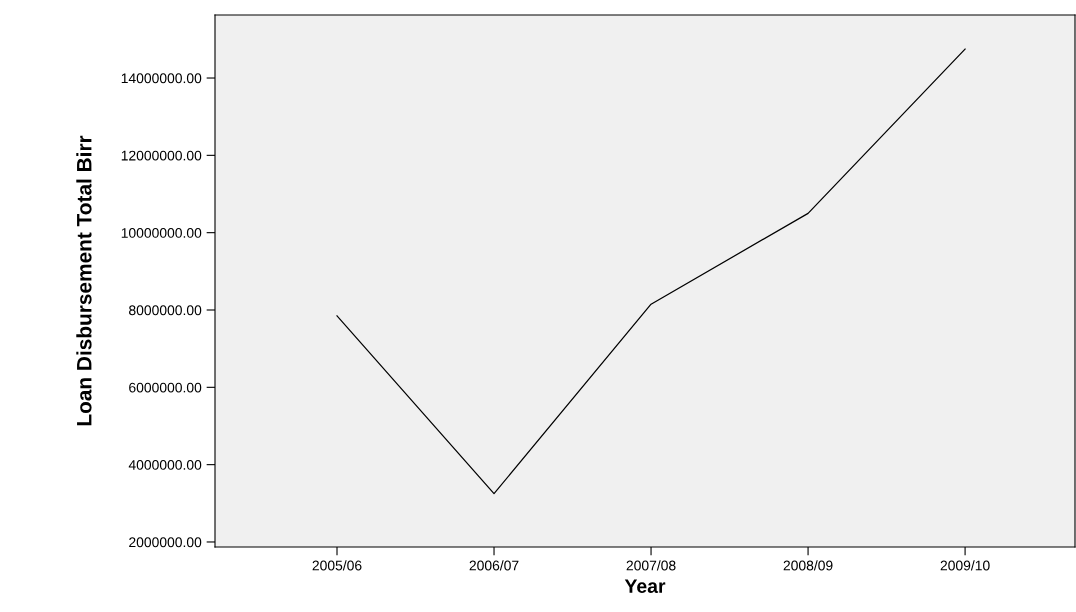 The height and width of the screenshot is (612, 1076). What do you see at coordinates (494, 565) in the screenshot?
I see `x-tick-label: 2006/07` at bounding box center [494, 565].